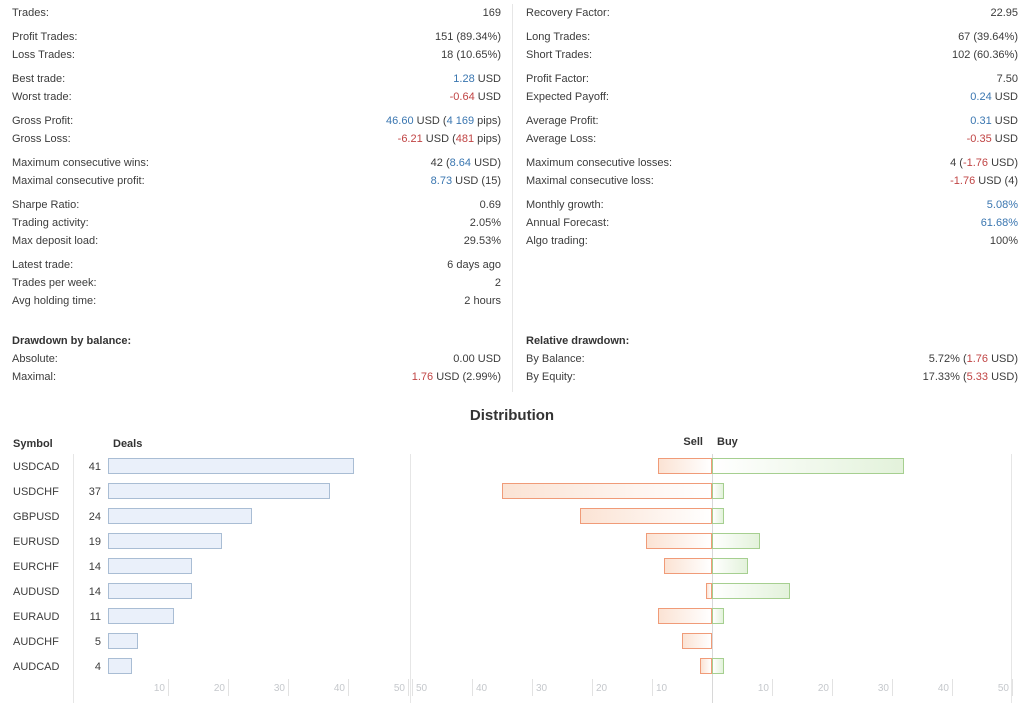 The height and width of the screenshot is (703, 1024). I want to click on stat-value: 0.24 USD, so click(994, 97).